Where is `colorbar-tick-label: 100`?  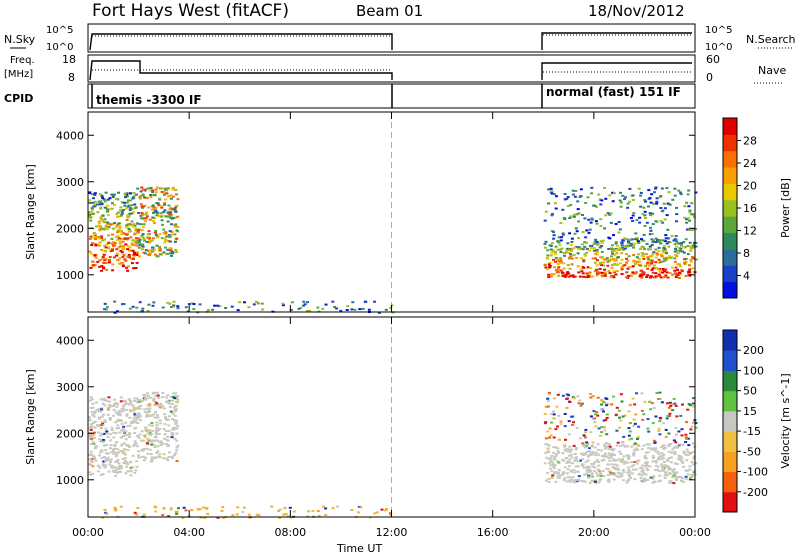
colorbar-tick-label: 100 is located at coordinates (753, 370).